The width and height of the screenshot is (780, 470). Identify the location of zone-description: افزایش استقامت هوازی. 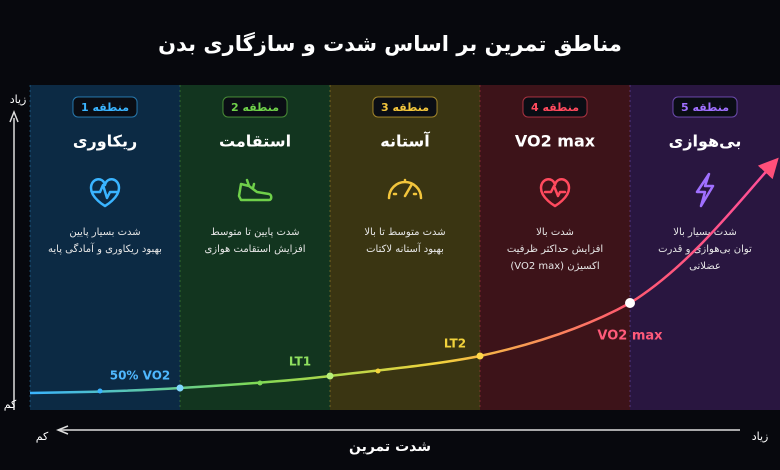
(254, 249).